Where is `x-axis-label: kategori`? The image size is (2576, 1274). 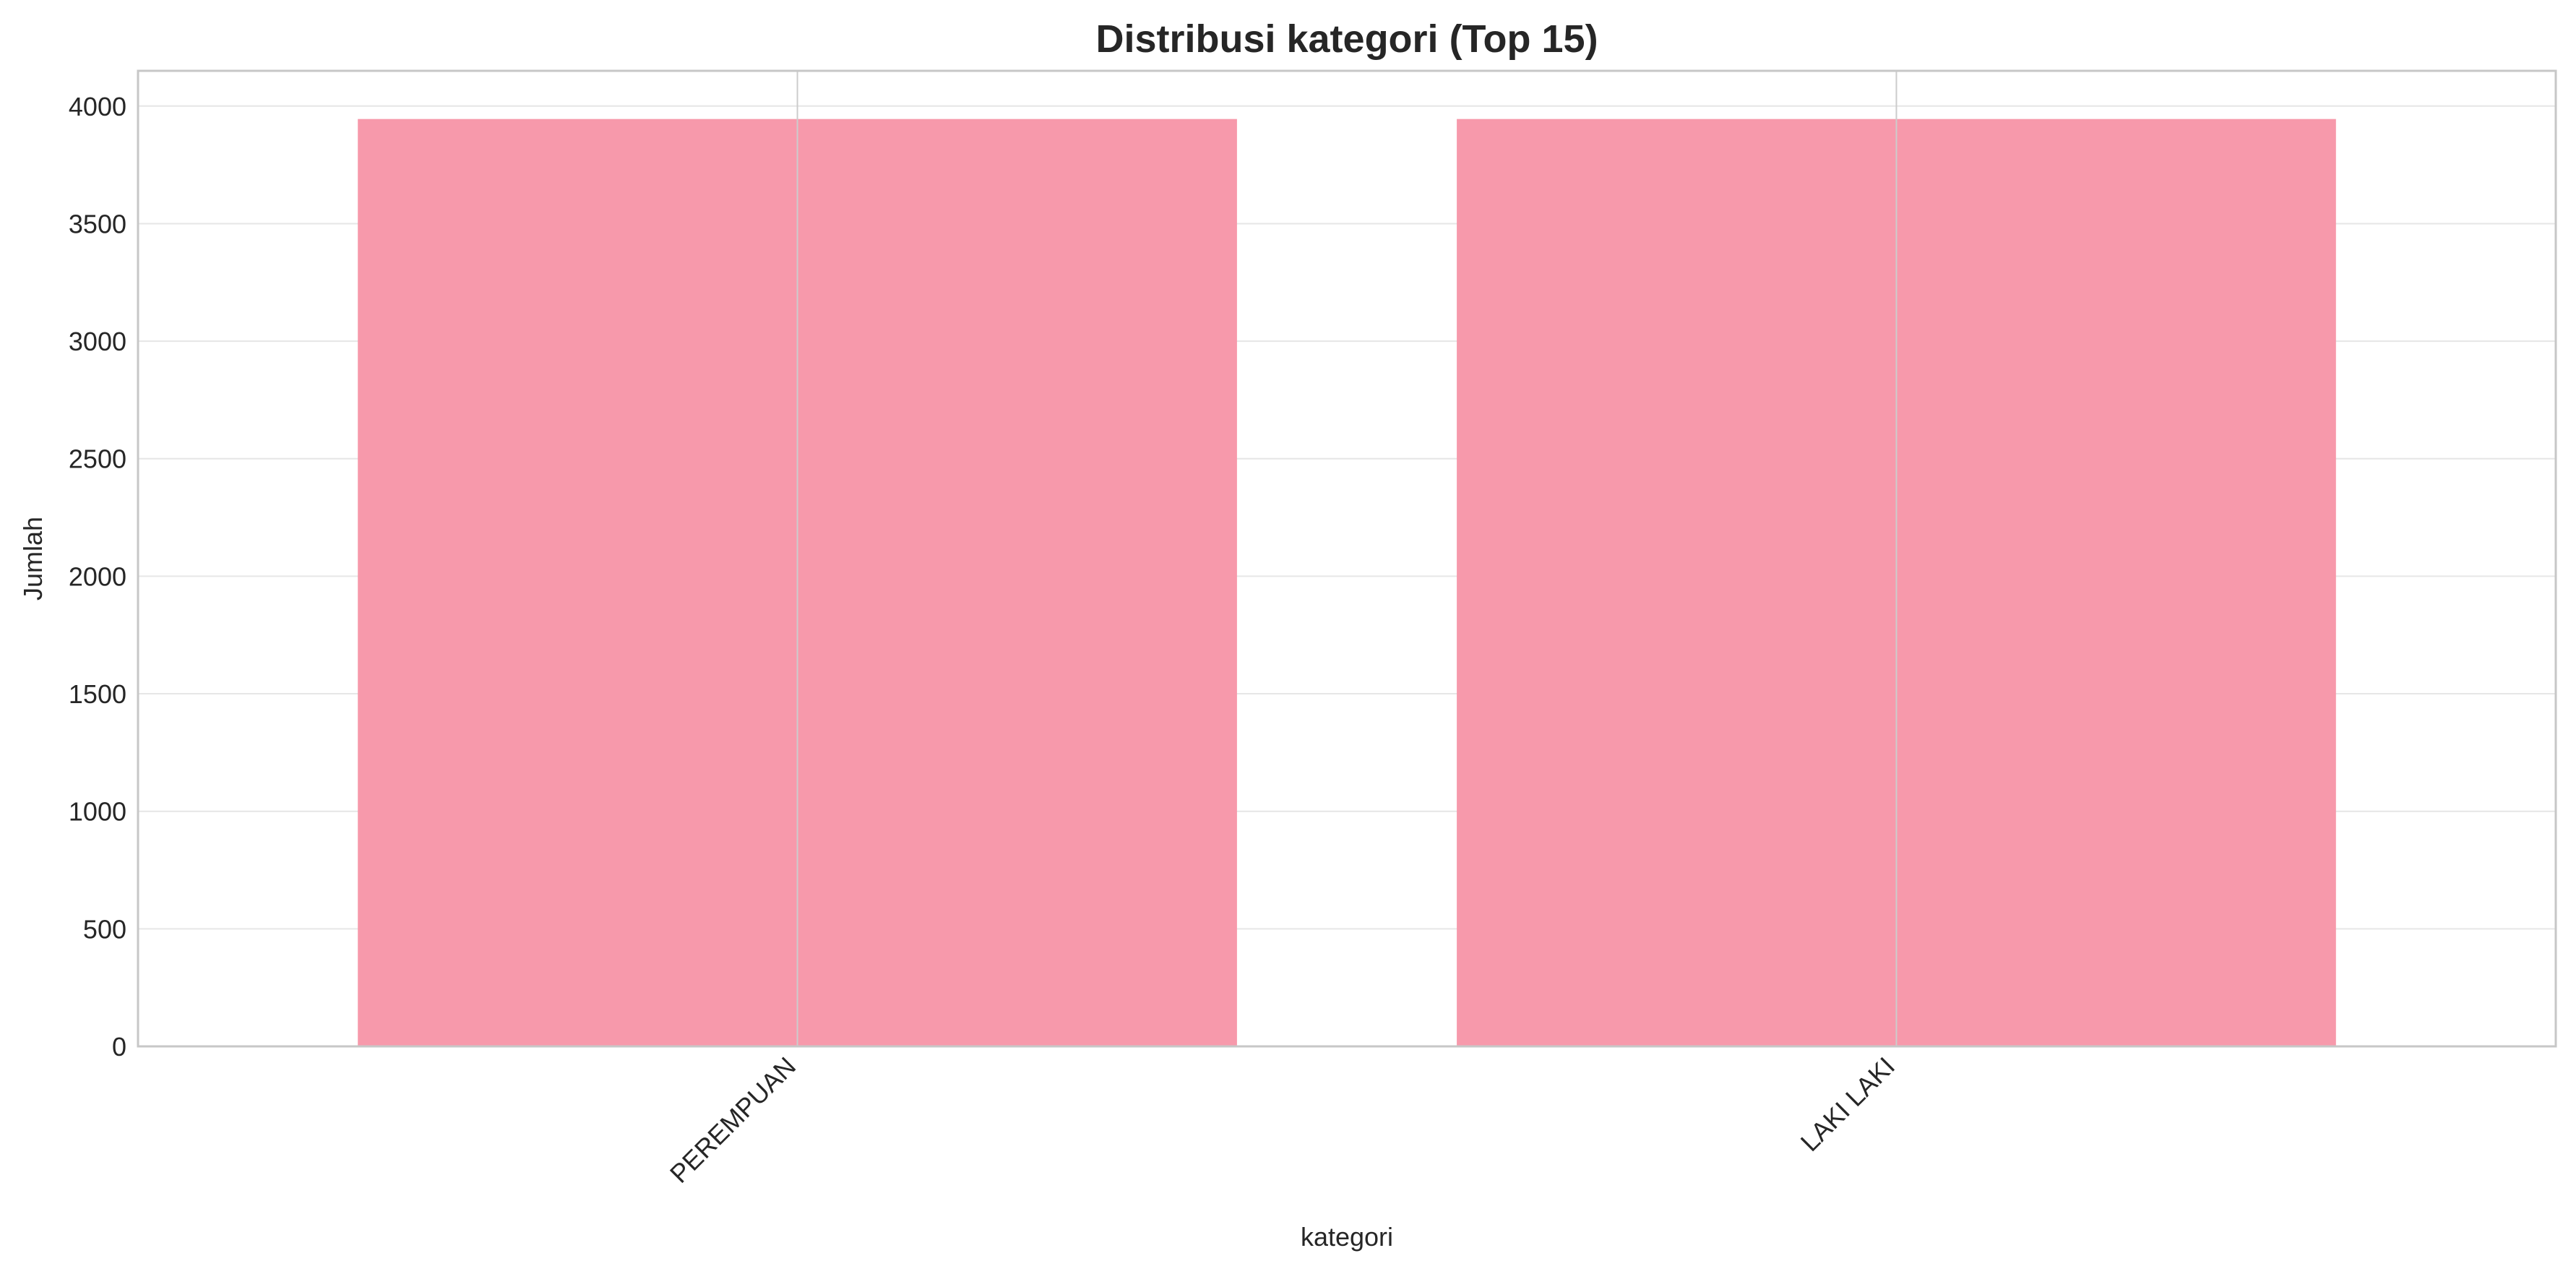 x-axis-label: kategori is located at coordinates (1347, 1237).